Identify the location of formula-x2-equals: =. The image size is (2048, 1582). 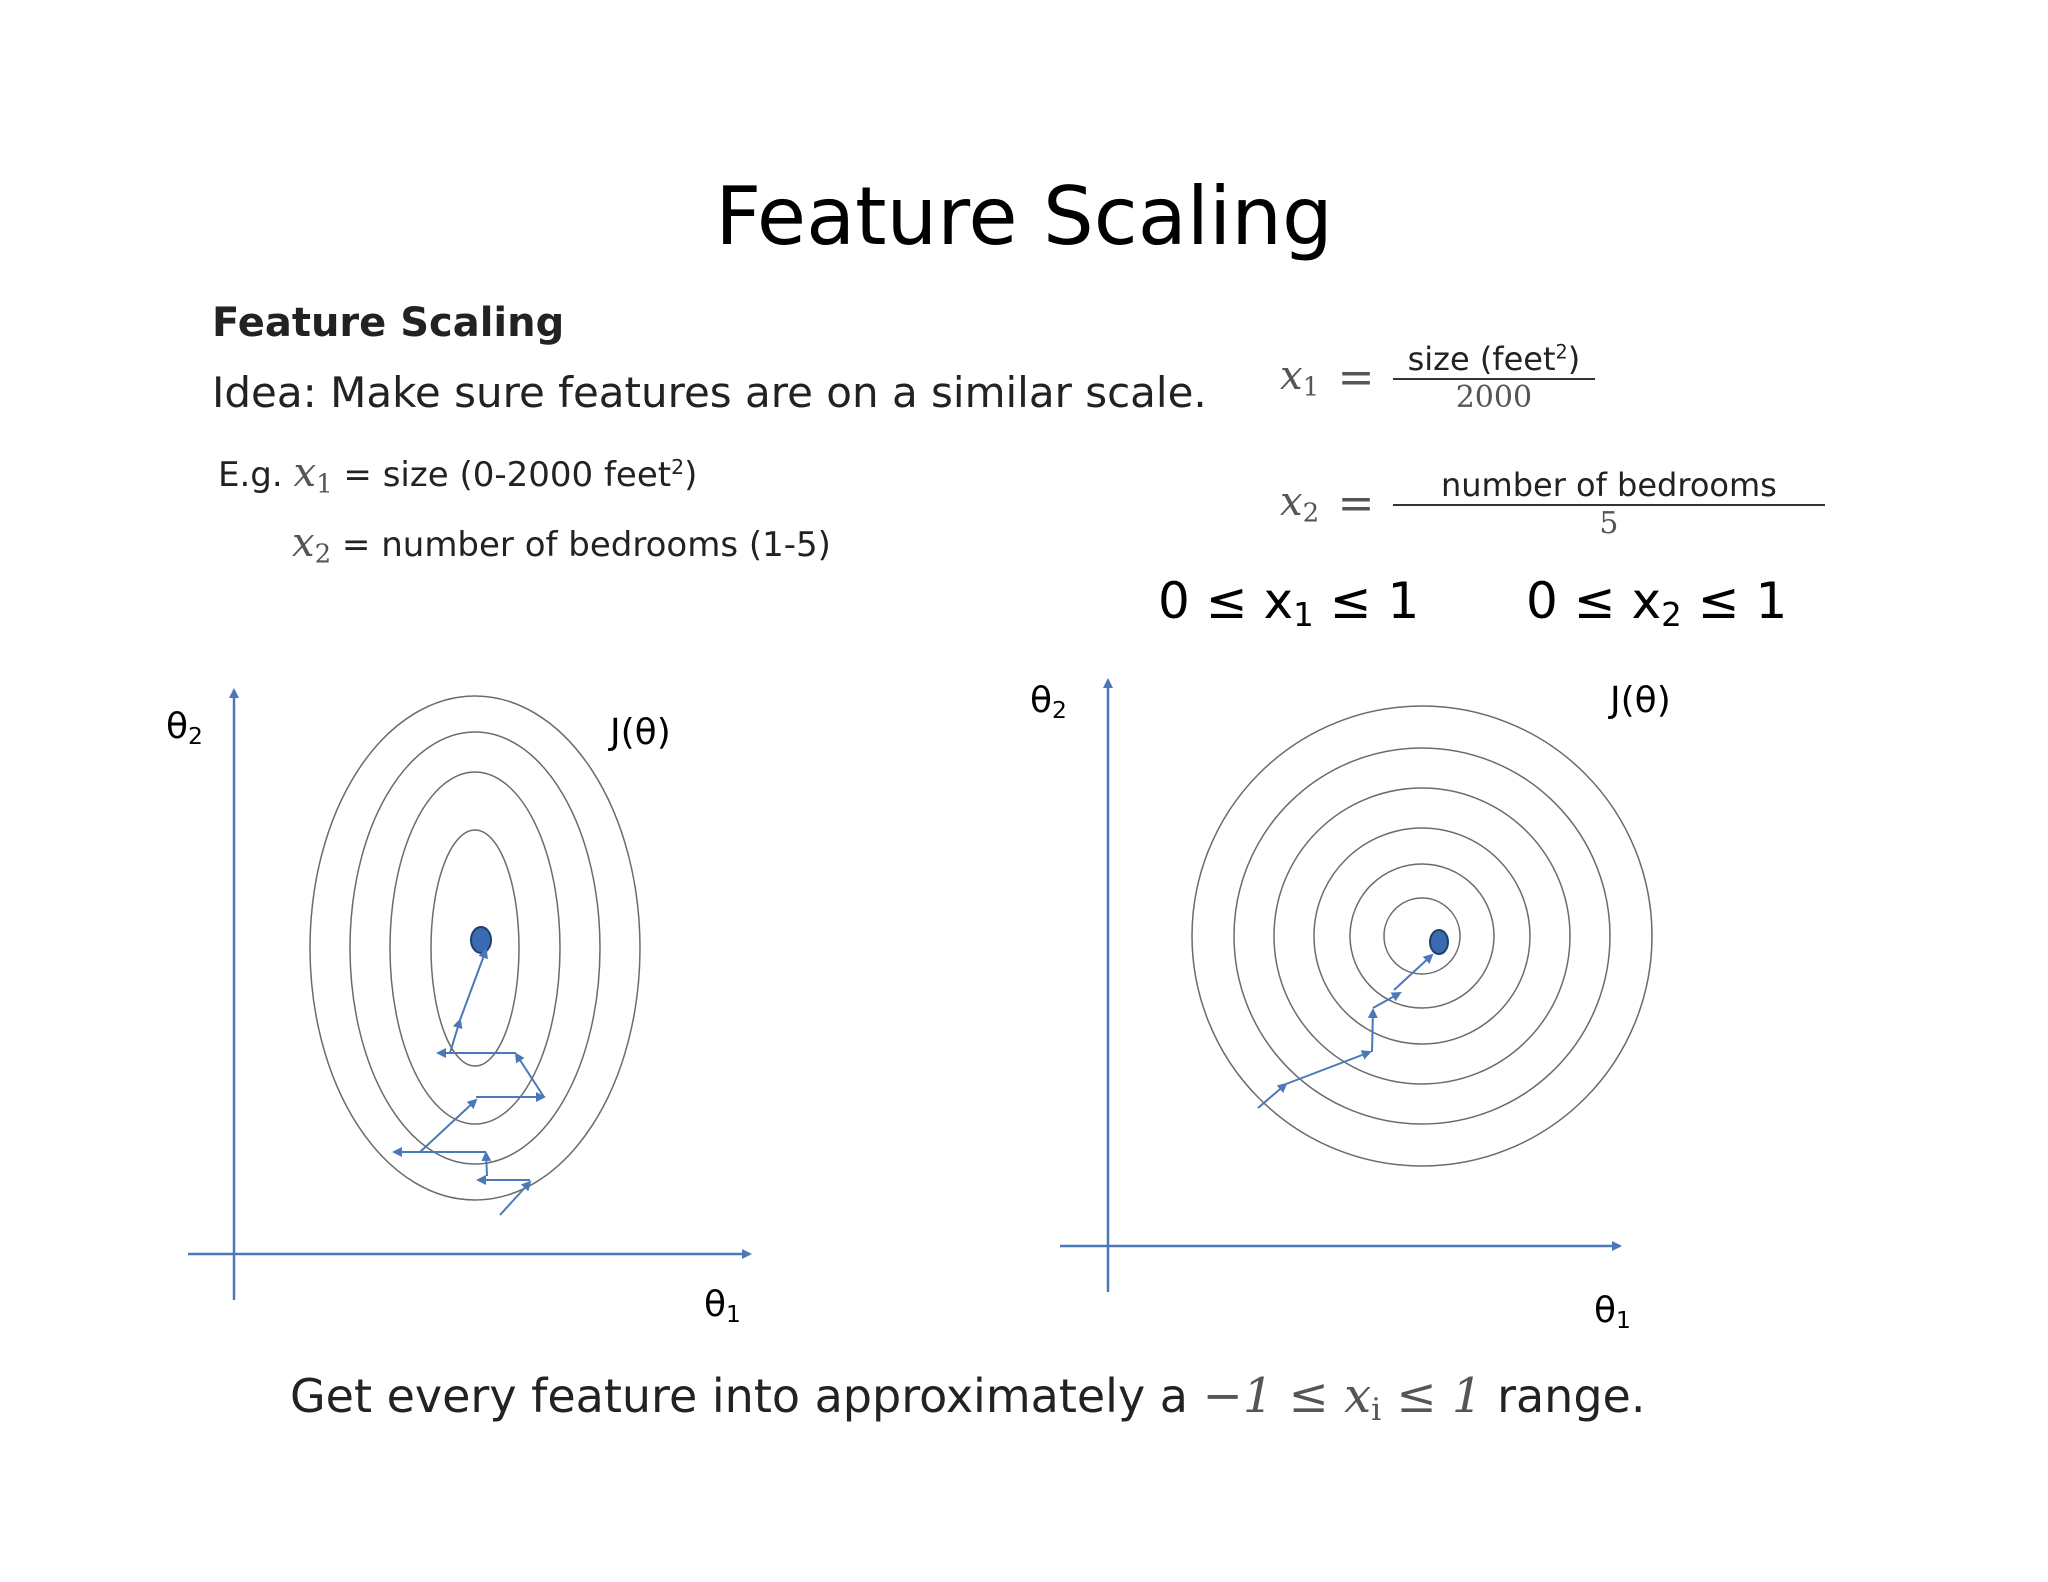
(1356, 503).